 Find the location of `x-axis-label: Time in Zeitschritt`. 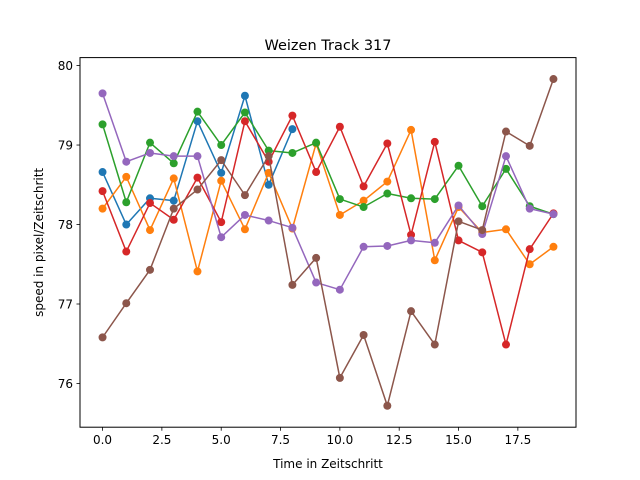

x-axis-label: Time in Zeitschritt is located at coordinates (327, 464).